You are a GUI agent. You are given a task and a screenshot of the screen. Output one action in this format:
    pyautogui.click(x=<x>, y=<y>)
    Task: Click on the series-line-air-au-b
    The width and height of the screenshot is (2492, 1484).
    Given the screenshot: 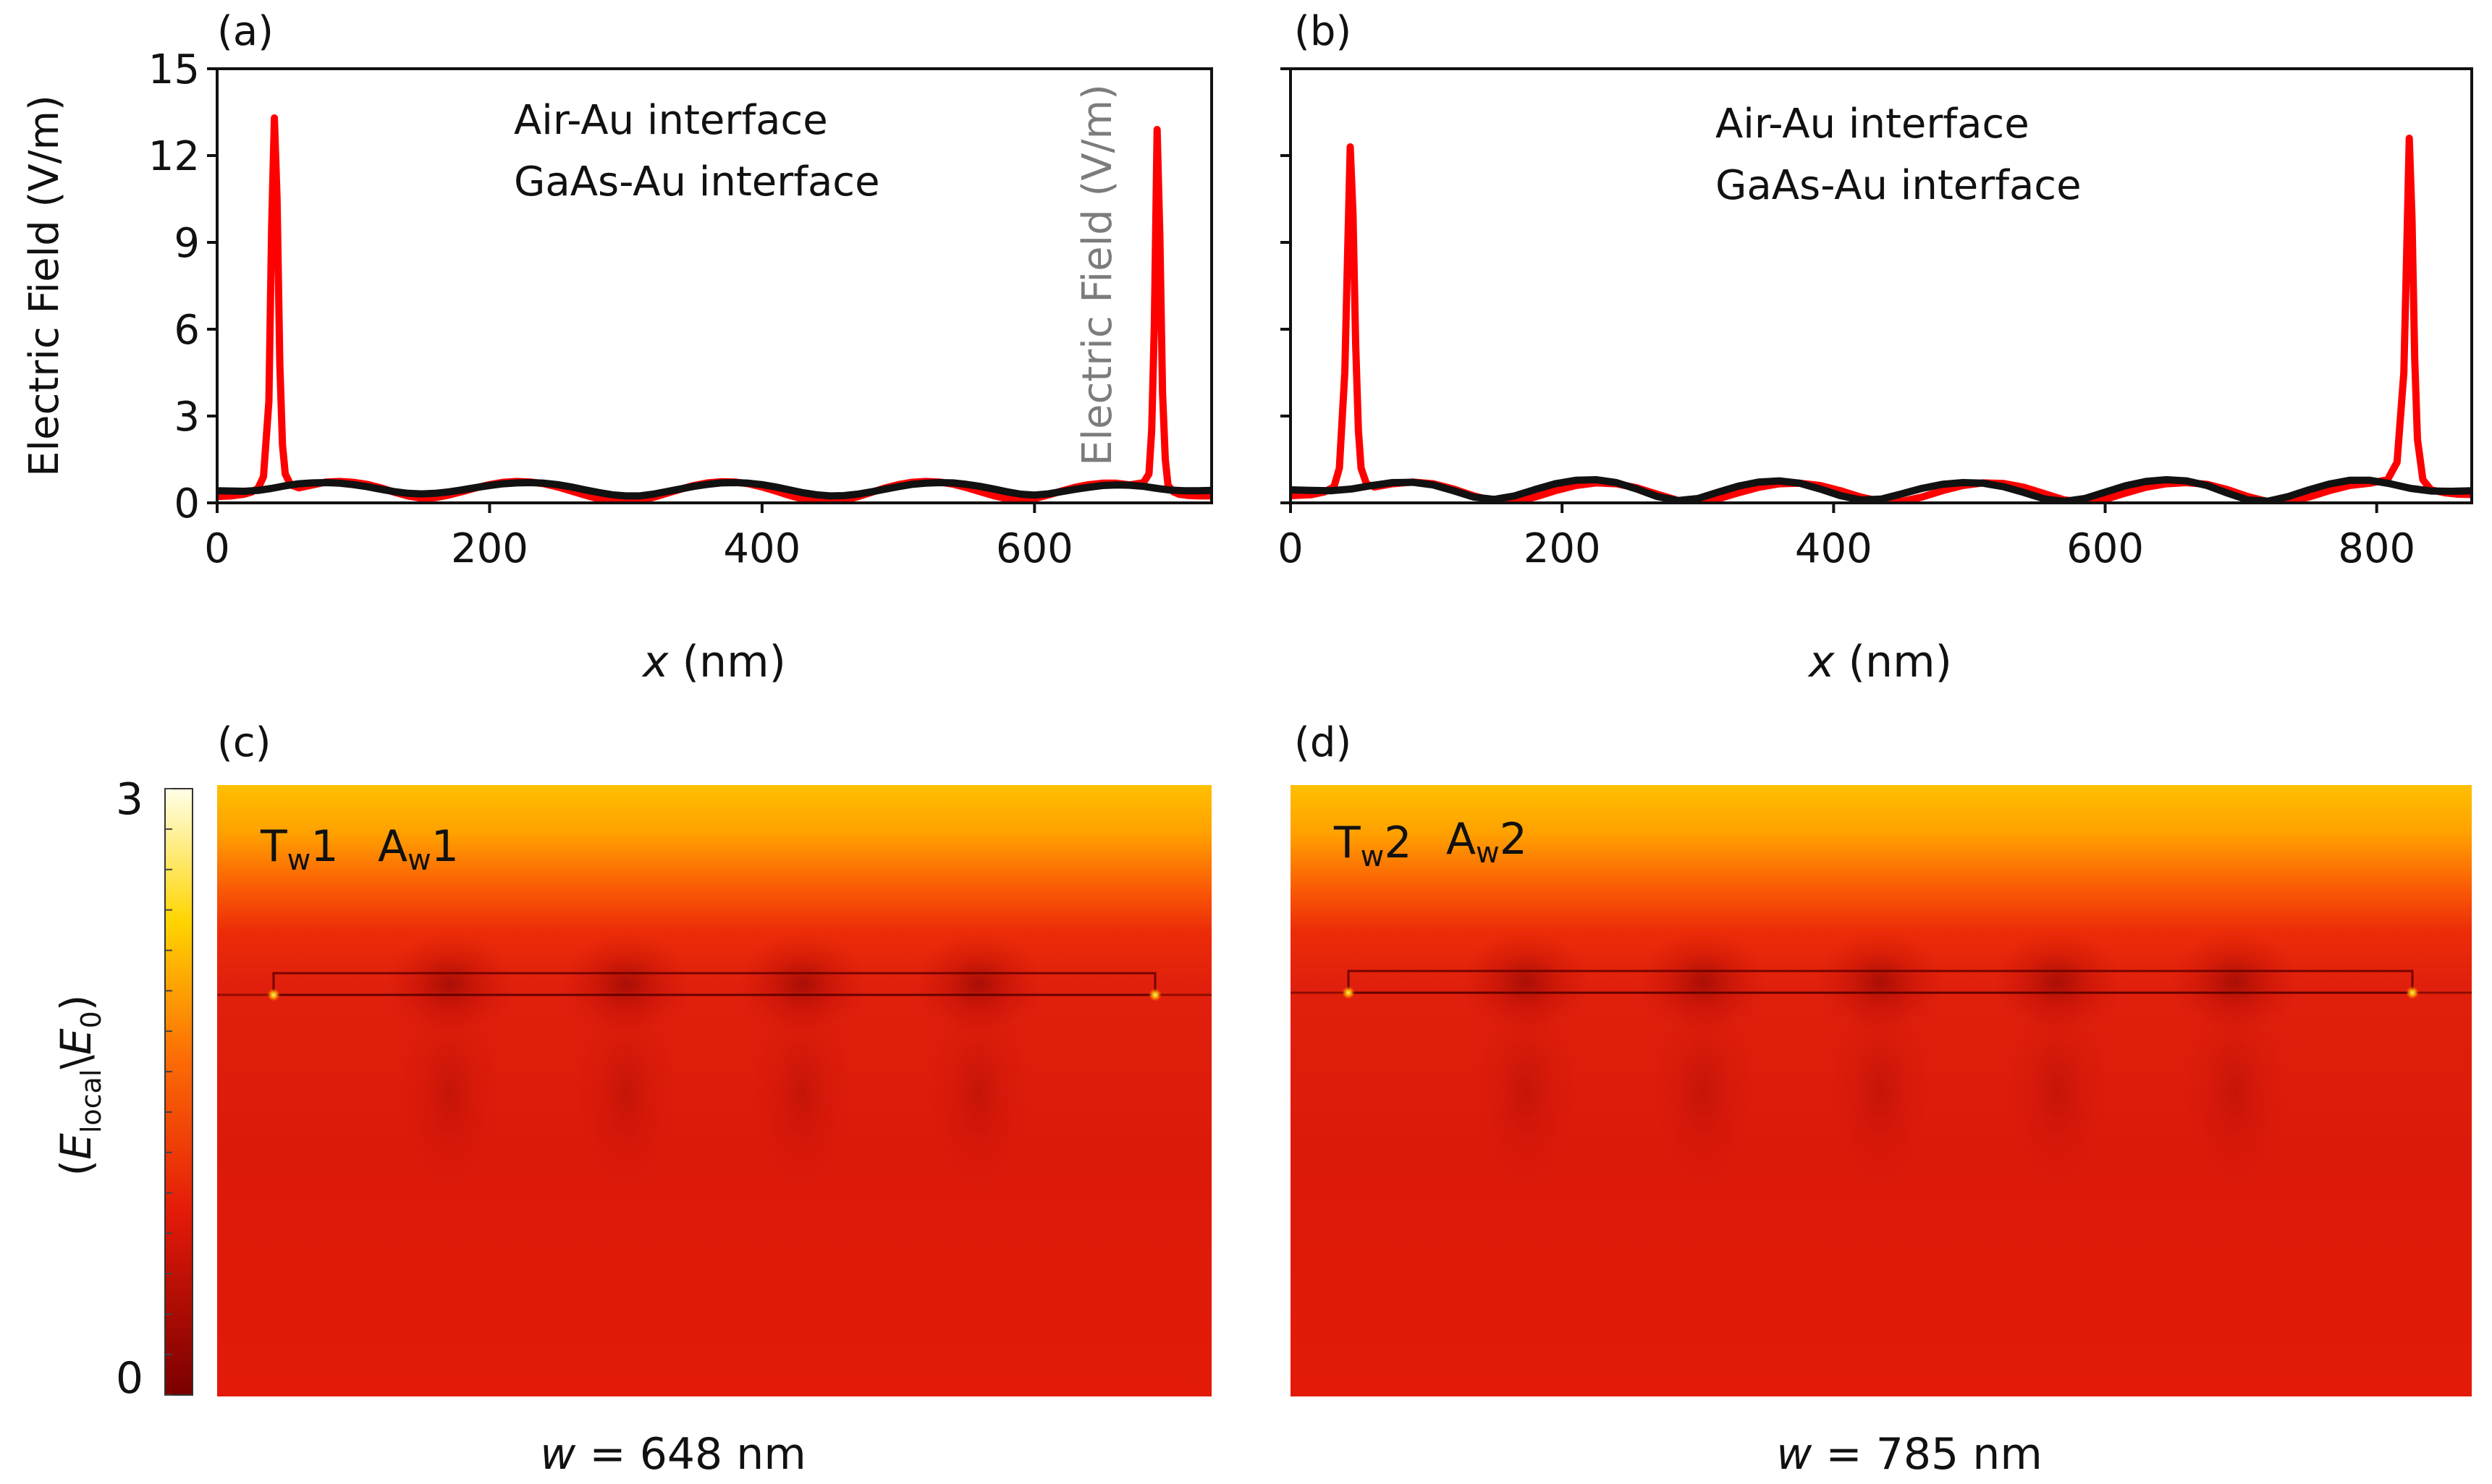 What is the action you would take?
    pyautogui.click(x=1881, y=489)
    